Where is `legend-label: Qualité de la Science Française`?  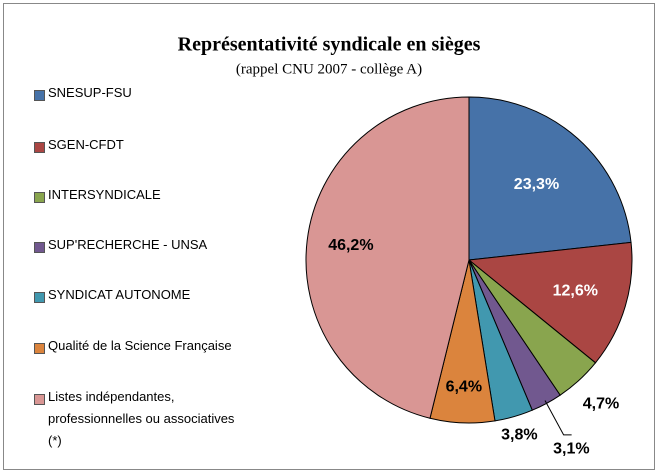 legend-label: Qualité de la Science Française is located at coordinates (140, 345).